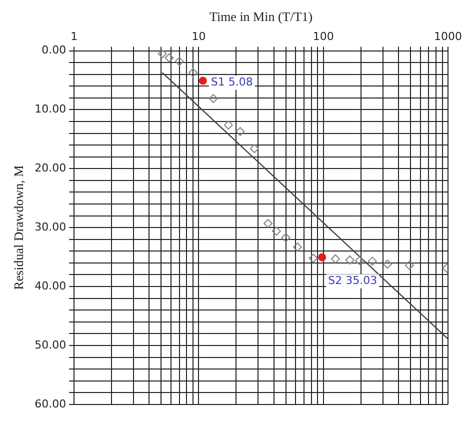  Describe the element at coordinates (50, 109) in the screenshot. I see `y-tick-label: 10.00` at that location.